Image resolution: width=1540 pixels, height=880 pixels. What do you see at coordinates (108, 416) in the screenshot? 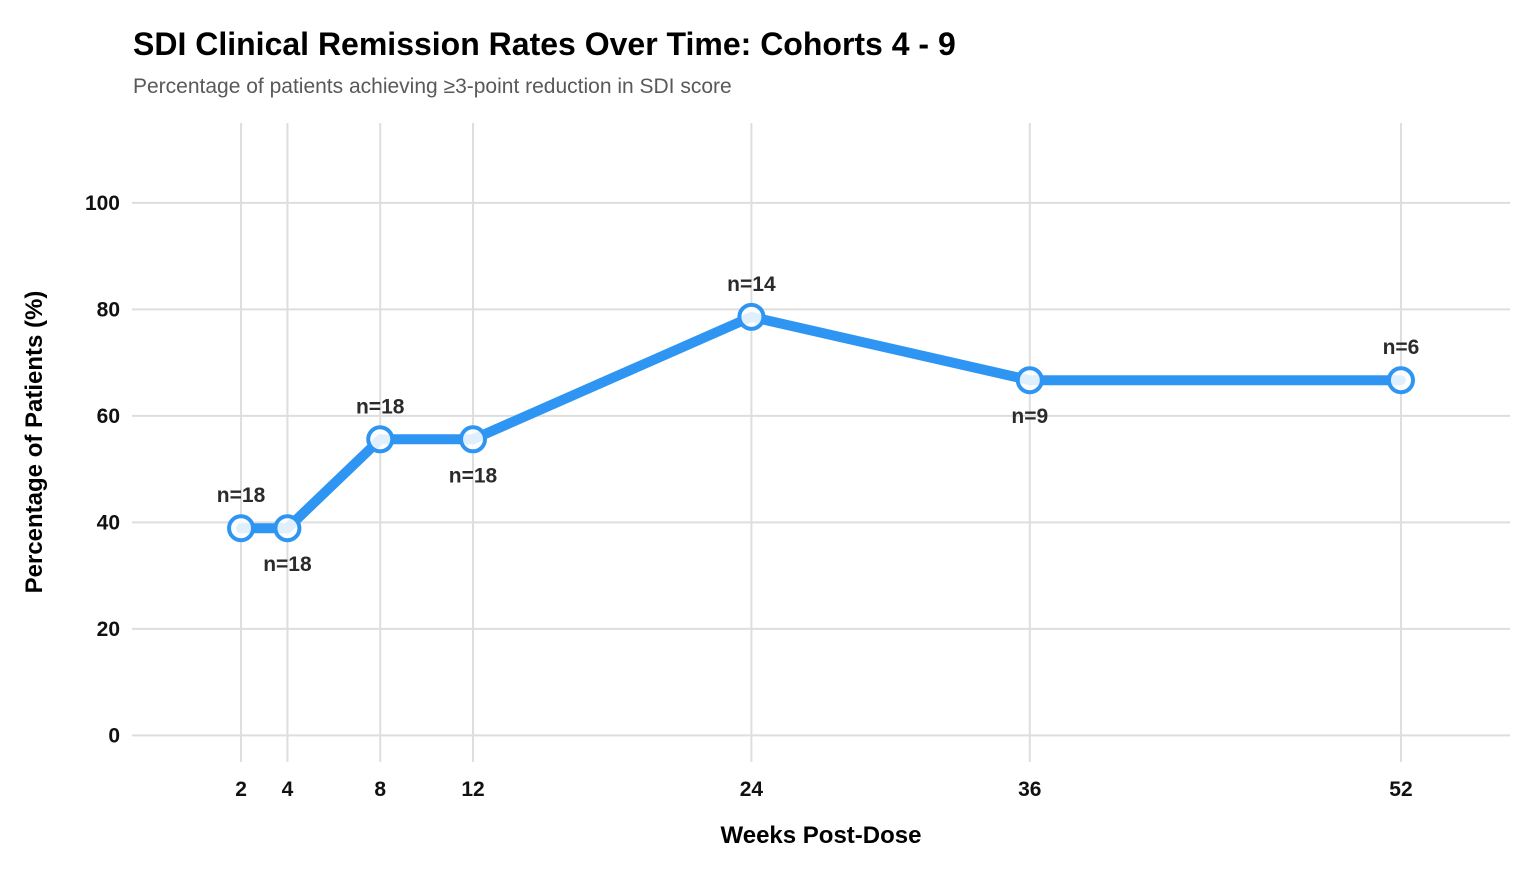
I see `y-tick-label: 60` at bounding box center [108, 416].